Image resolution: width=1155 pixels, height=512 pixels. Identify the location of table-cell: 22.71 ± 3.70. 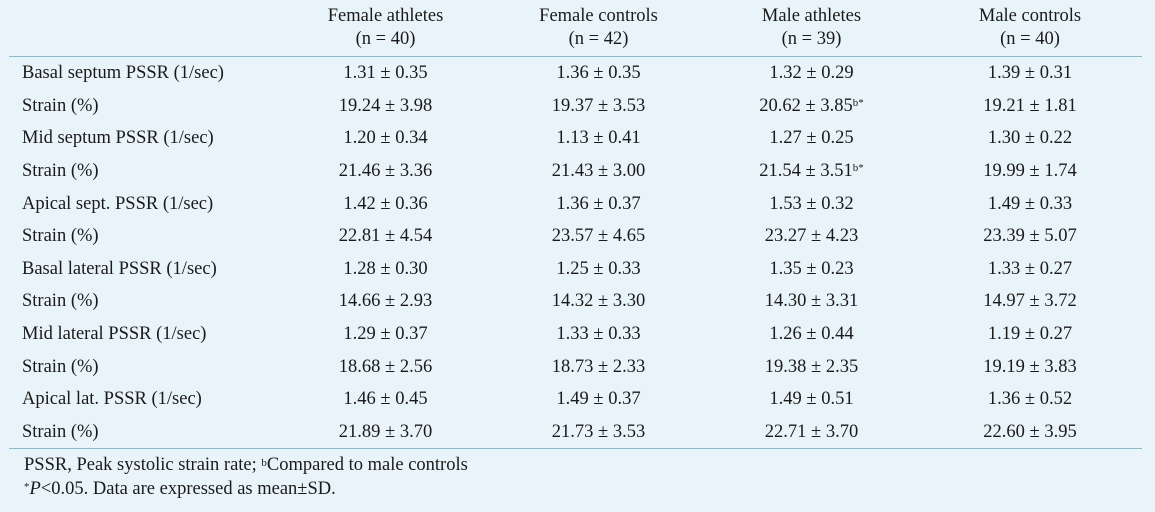
(811, 432).